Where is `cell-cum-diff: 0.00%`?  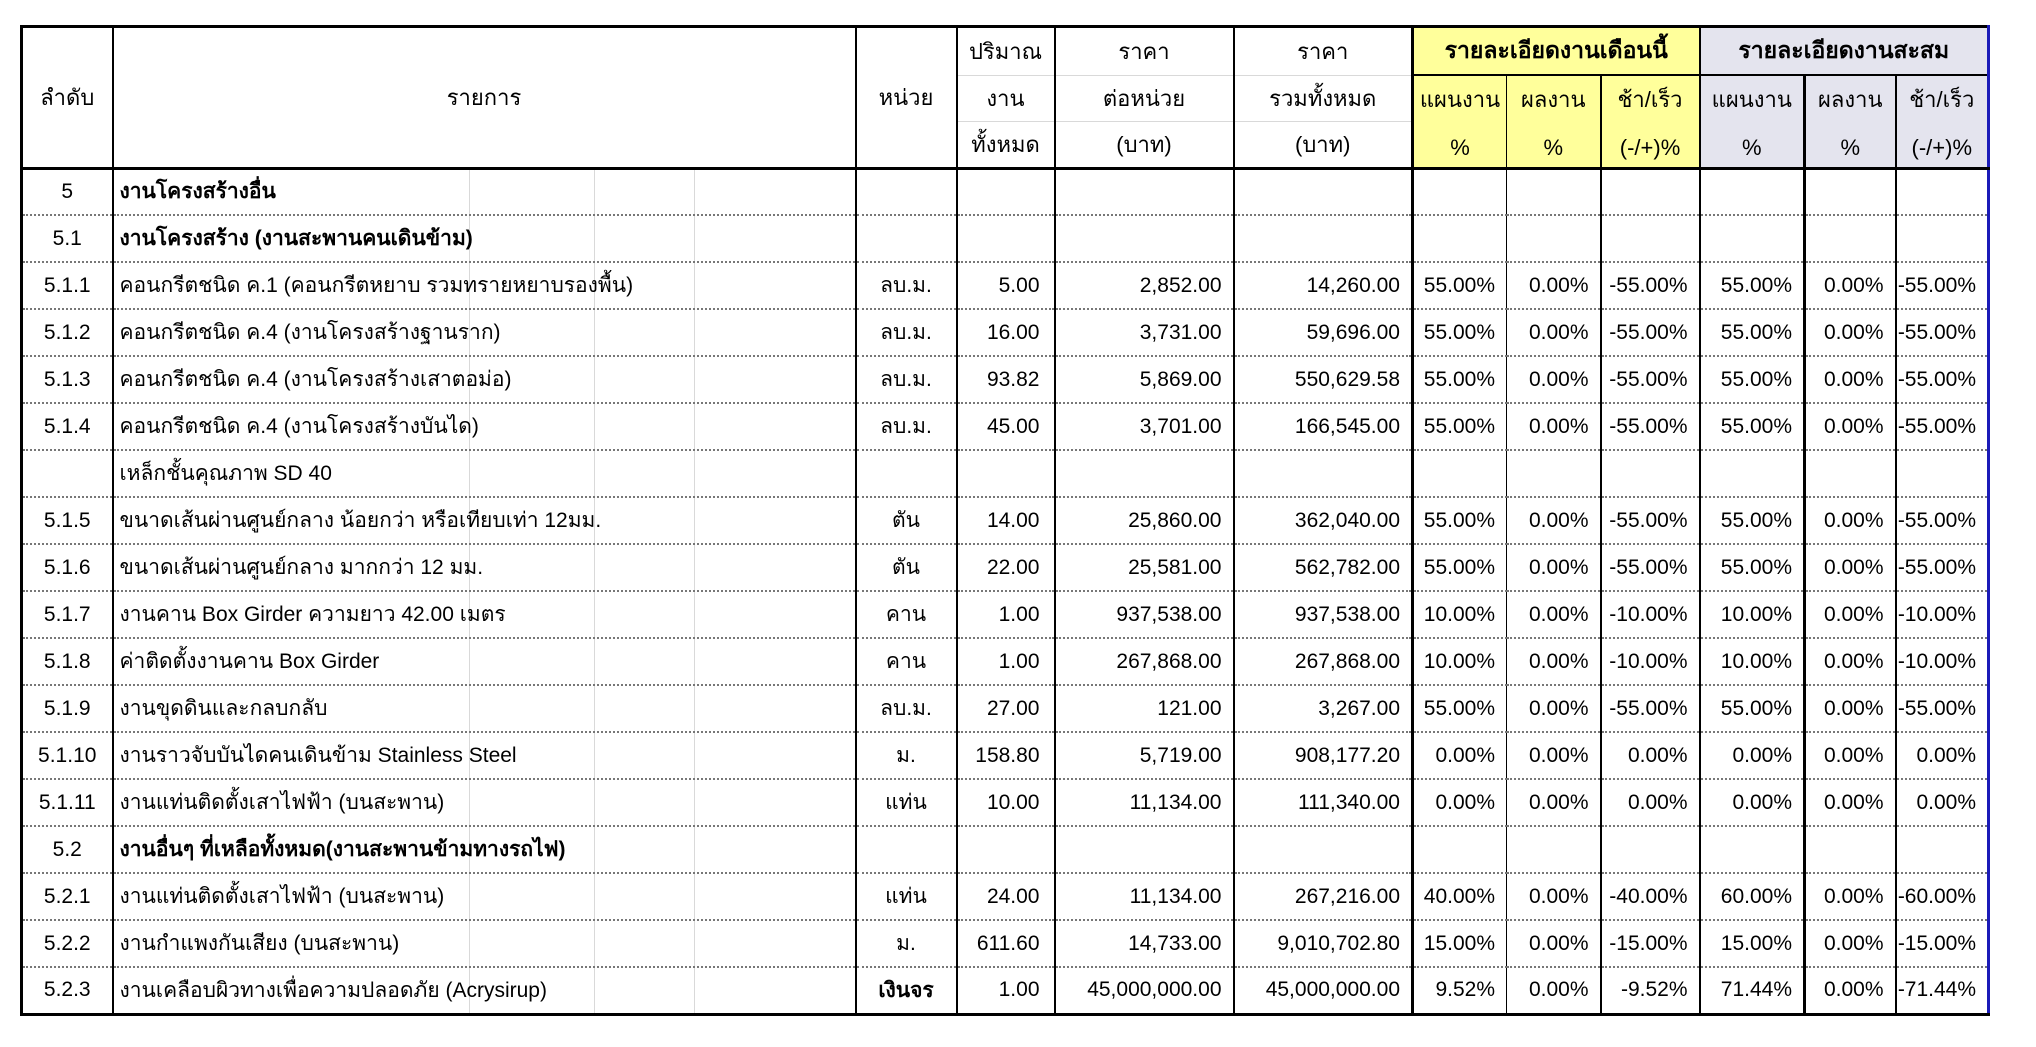 cell-cum-diff: 0.00% is located at coordinates (1941, 802).